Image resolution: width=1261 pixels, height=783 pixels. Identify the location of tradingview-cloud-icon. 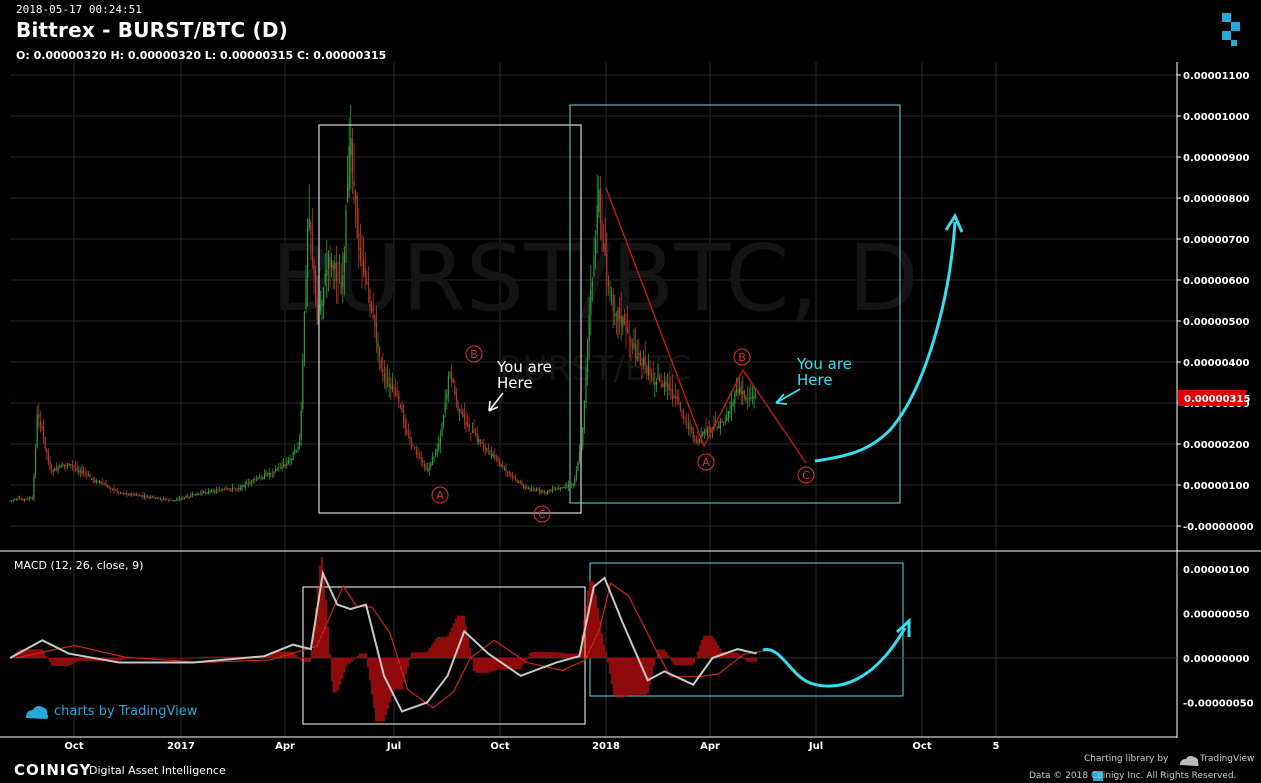
(37, 712).